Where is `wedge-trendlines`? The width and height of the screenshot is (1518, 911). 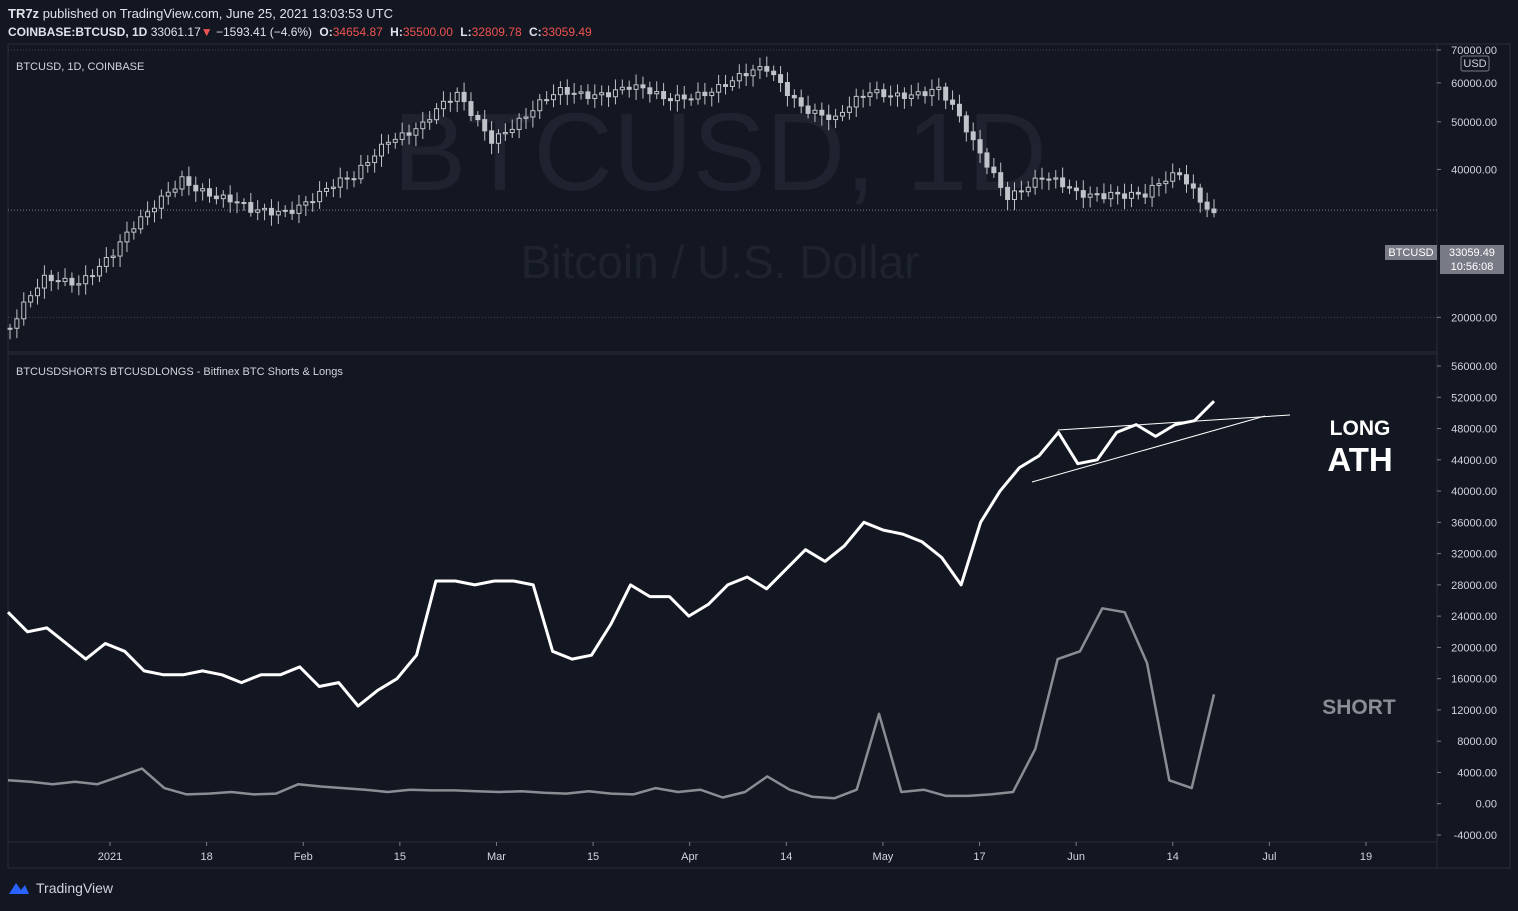
wedge-trendlines is located at coordinates (1161, 448).